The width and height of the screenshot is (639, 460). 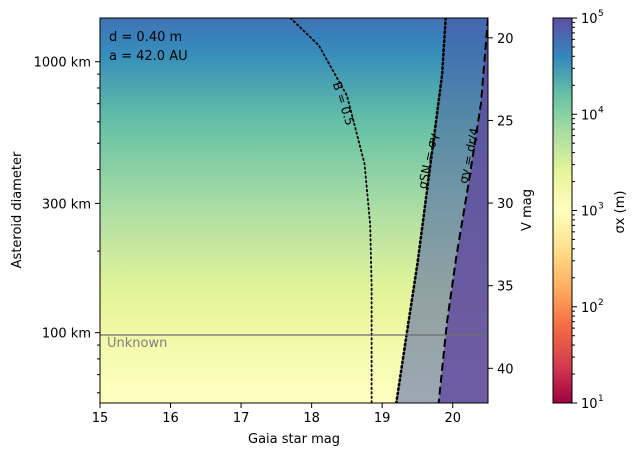 I want to click on colorbar-bar, so click(x=562, y=210).